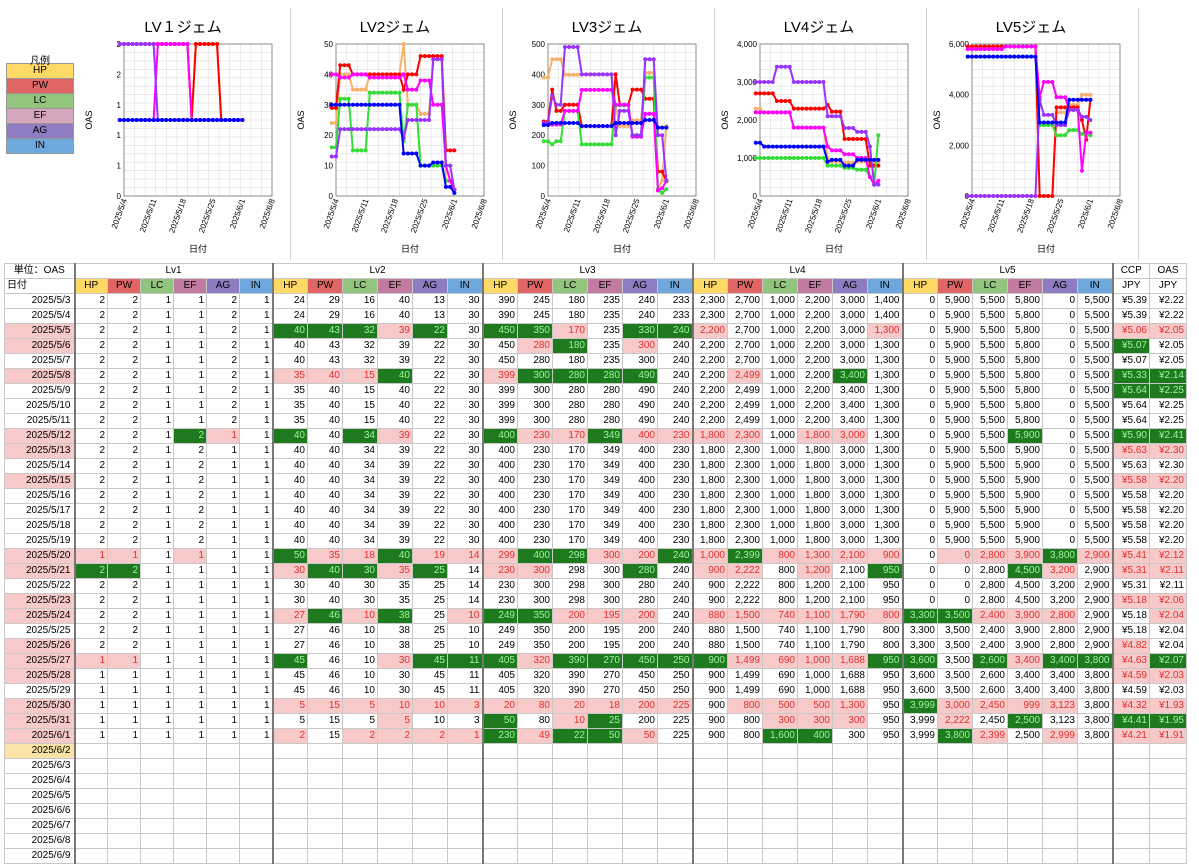  I want to click on value-cell: 270, so click(605, 691).